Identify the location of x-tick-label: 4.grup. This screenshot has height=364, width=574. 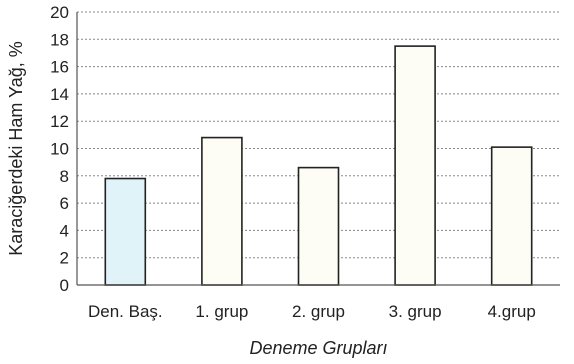
(512, 311).